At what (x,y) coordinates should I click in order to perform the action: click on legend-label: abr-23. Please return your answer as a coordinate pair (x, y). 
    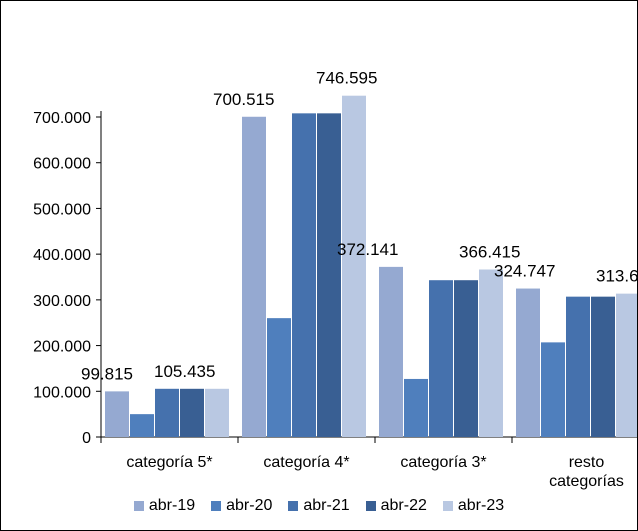
    Looking at the image, I should click on (481, 505).